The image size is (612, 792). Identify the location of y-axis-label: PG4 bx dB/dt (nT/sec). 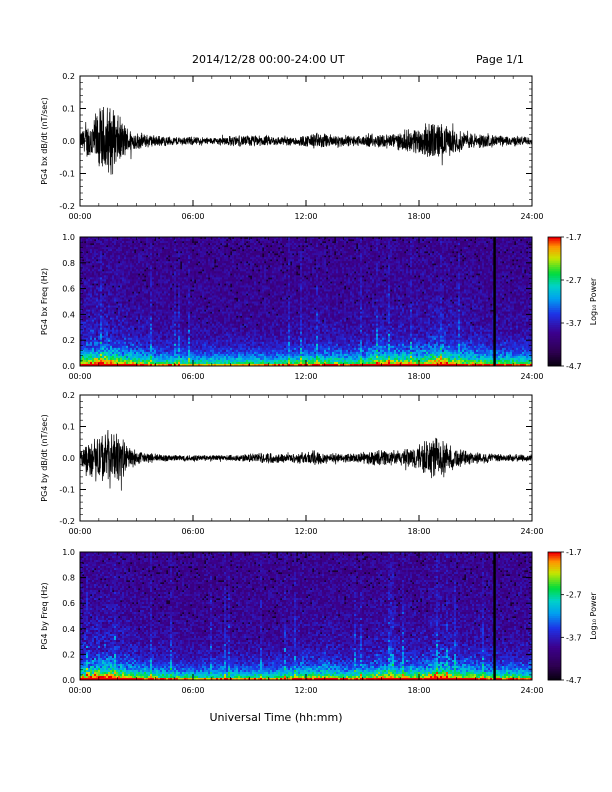
(44, 140).